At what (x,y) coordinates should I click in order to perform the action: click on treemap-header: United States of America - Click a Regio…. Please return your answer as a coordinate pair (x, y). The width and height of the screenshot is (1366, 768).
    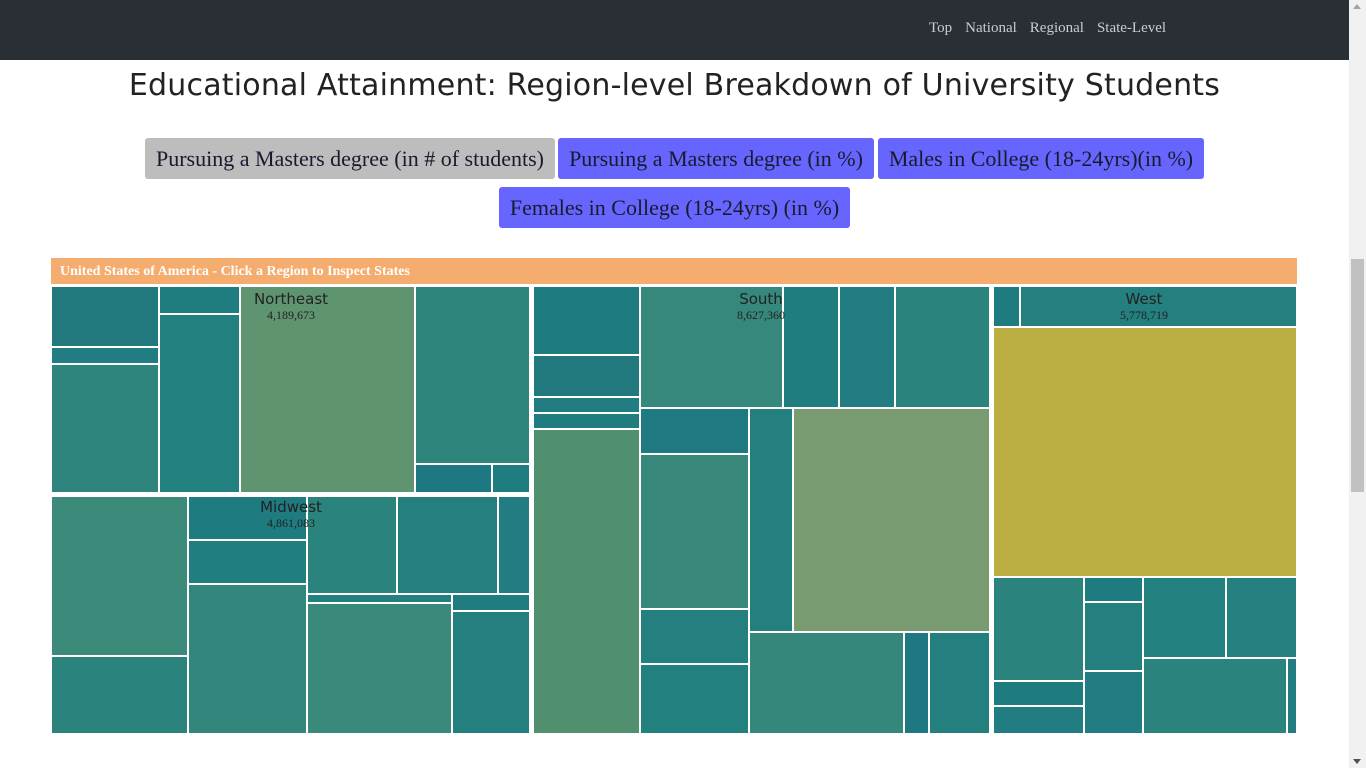
    Looking at the image, I should click on (674, 271).